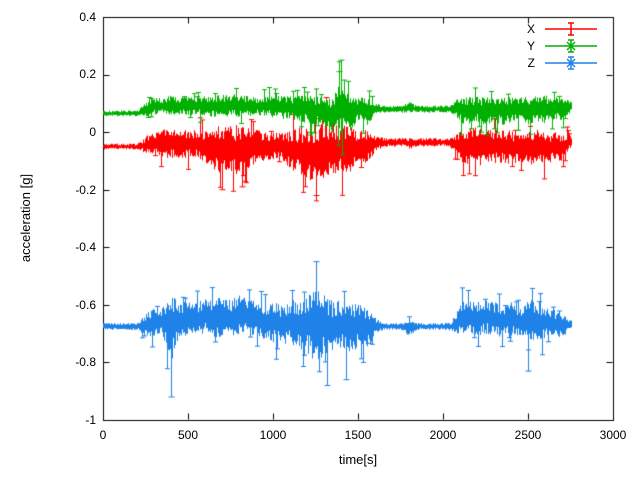 This screenshot has width=640, height=480. I want to click on y-tick-label: -0.6, so click(85, 305).